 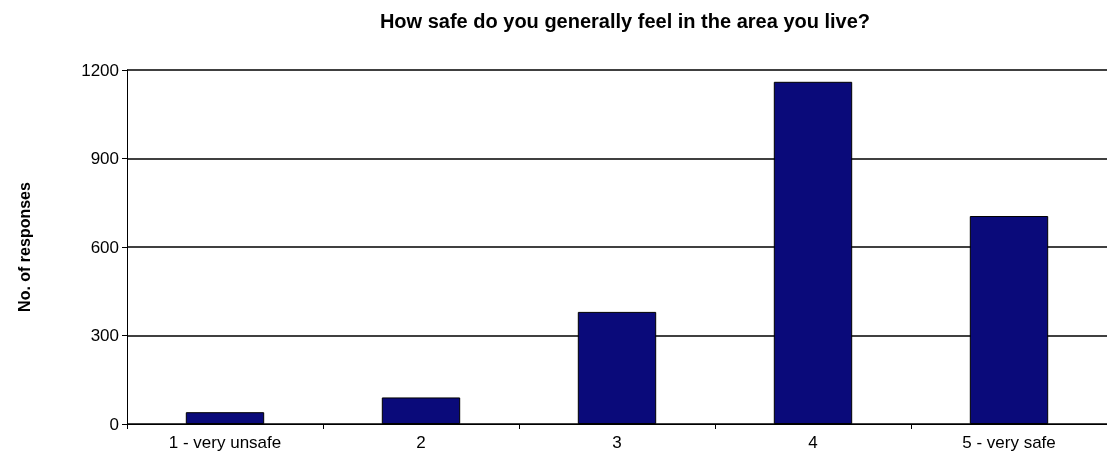 What do you see at coordinates (625, 21) in the screenshot?
I see `chart-title: How safe do you generally feel in the area you live?` at bounding box center [625, 21].